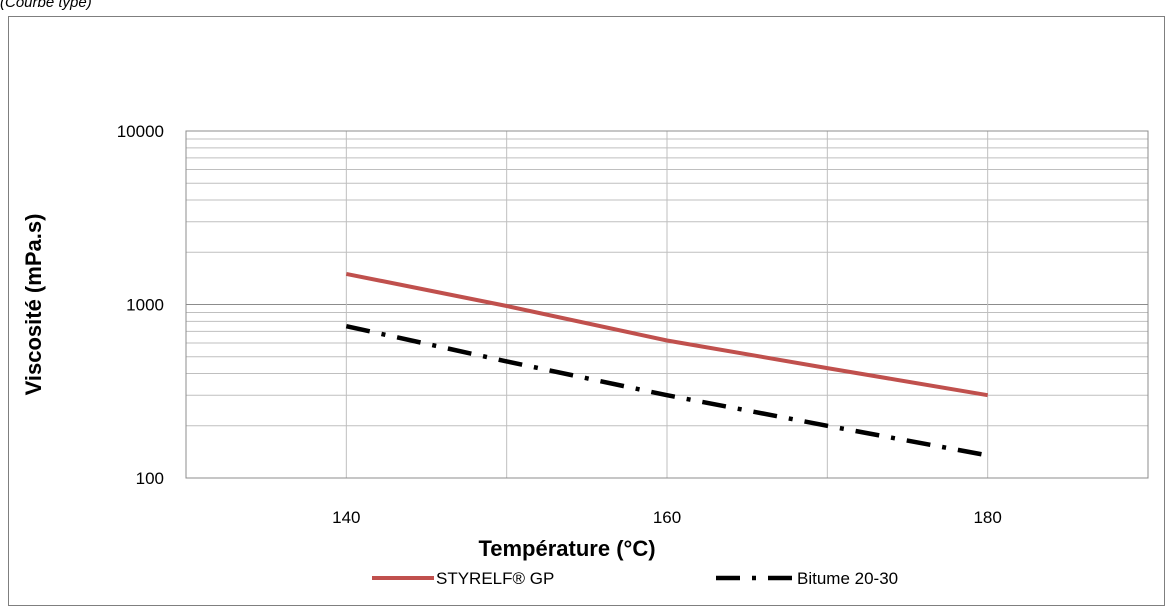 This screenshot has width=1166, height=606. What do you see at coordinates (346, 517) in the screenshot?
I see `x-tick-label: 140` at bounding box center [346, 517].